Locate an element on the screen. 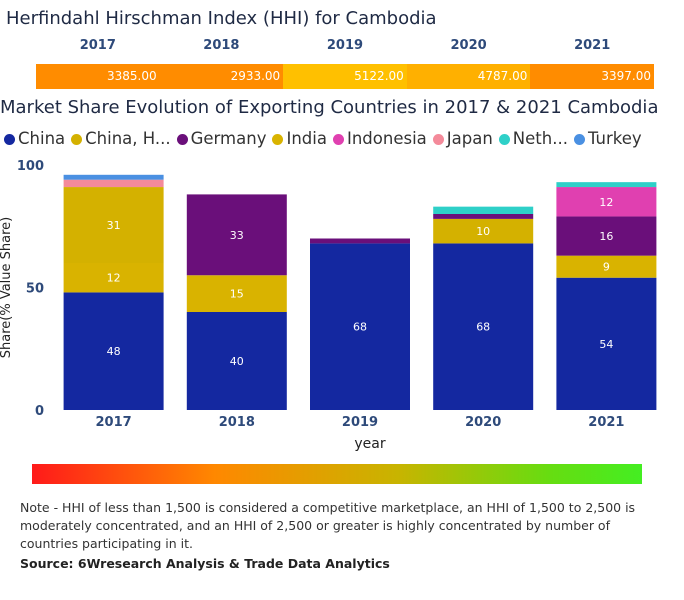  bar-segment-china-h-2017 is located at coordinates (113, 225).